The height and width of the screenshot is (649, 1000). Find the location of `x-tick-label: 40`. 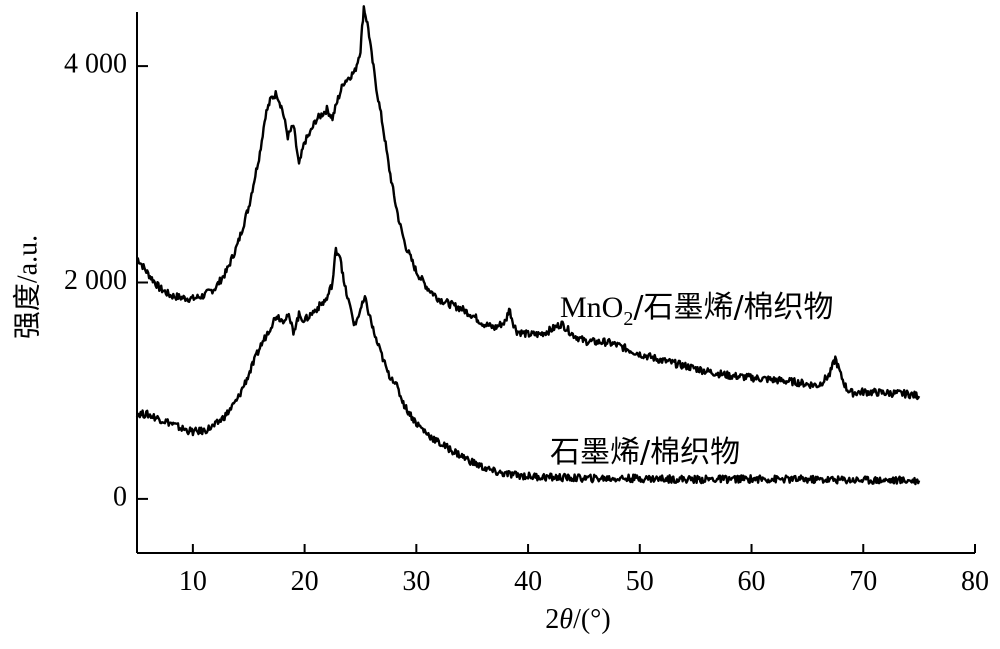

x-tick-label: 40 is located at coordinates (528, 581).